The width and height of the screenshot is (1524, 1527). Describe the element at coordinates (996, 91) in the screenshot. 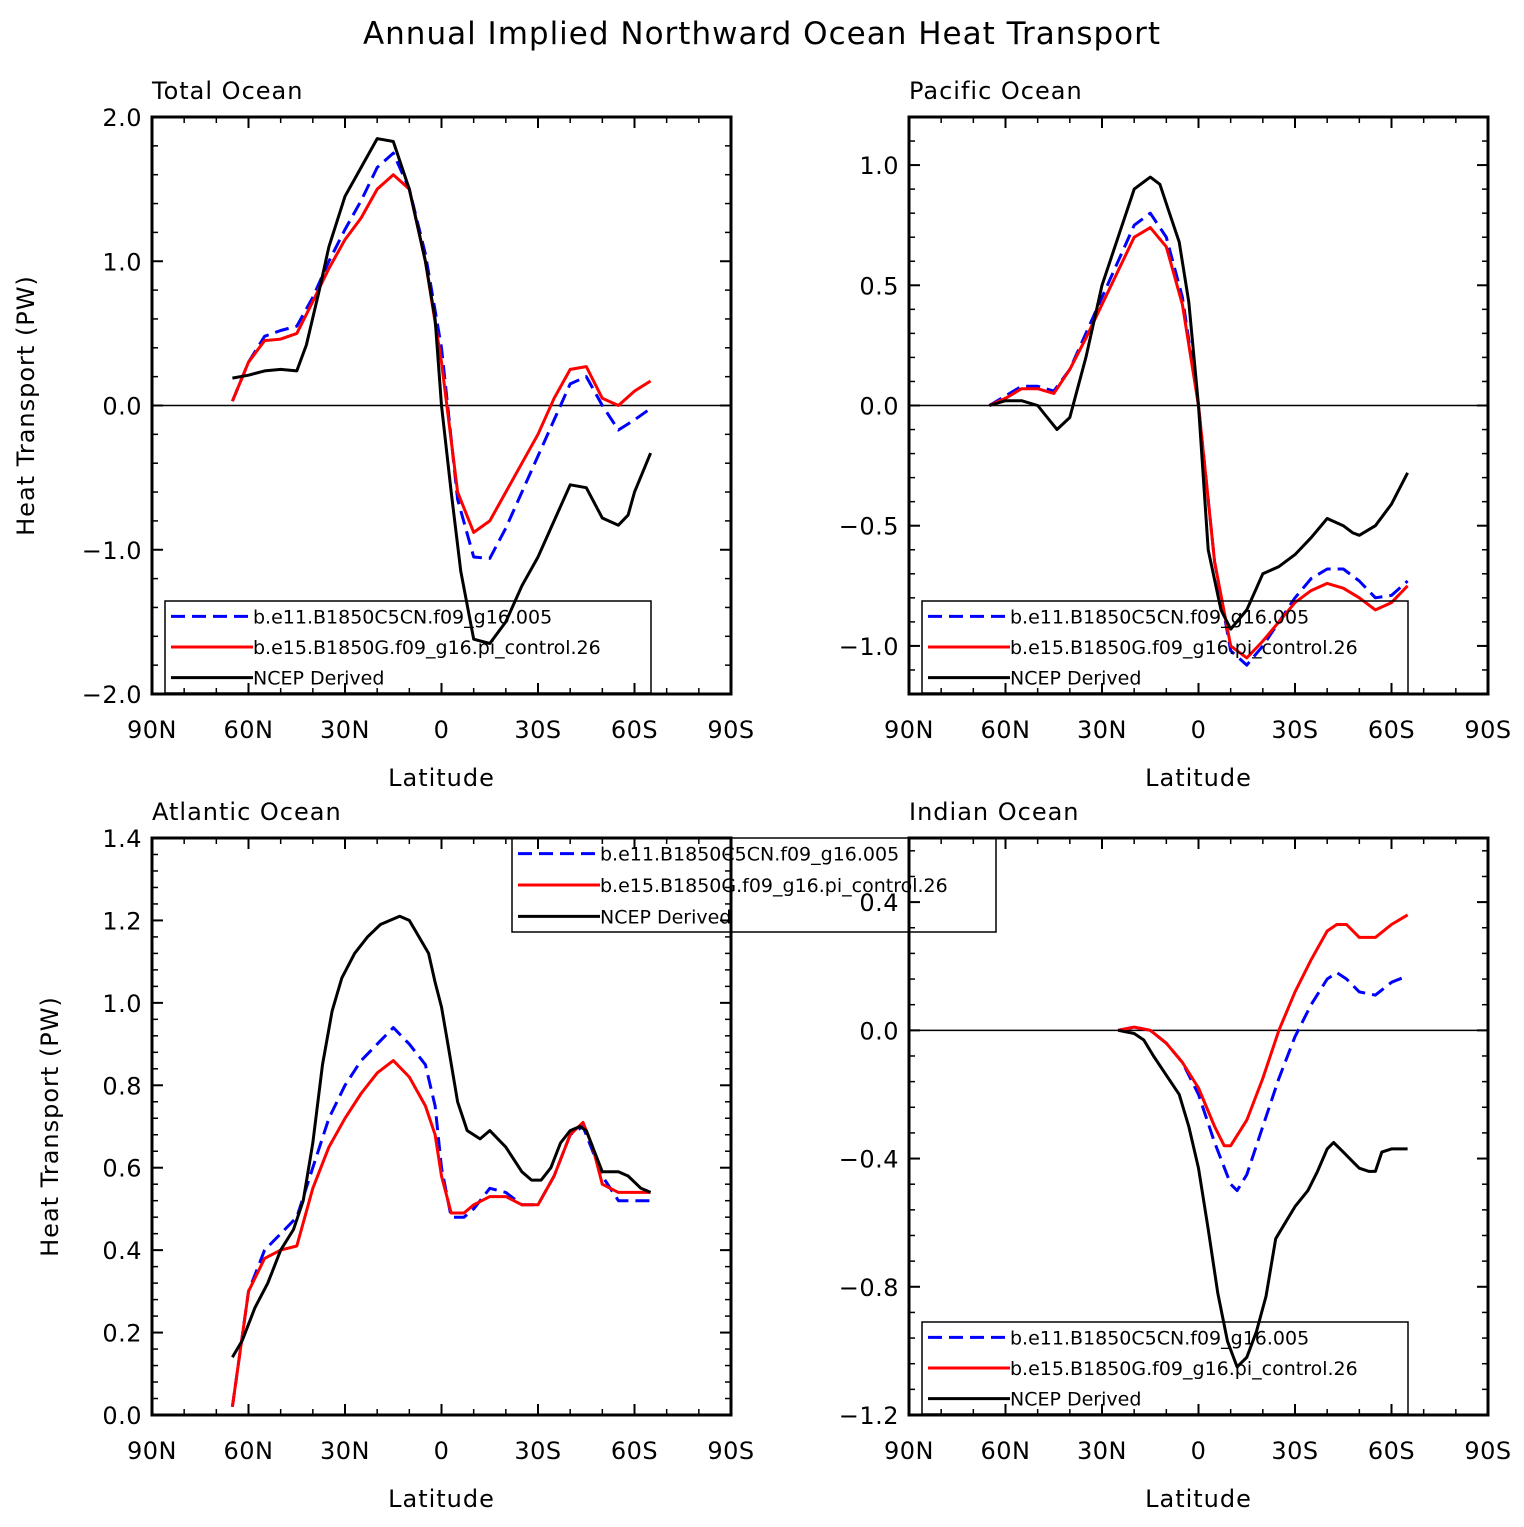

I see `panel-title: Pacific Ocean` at that location.